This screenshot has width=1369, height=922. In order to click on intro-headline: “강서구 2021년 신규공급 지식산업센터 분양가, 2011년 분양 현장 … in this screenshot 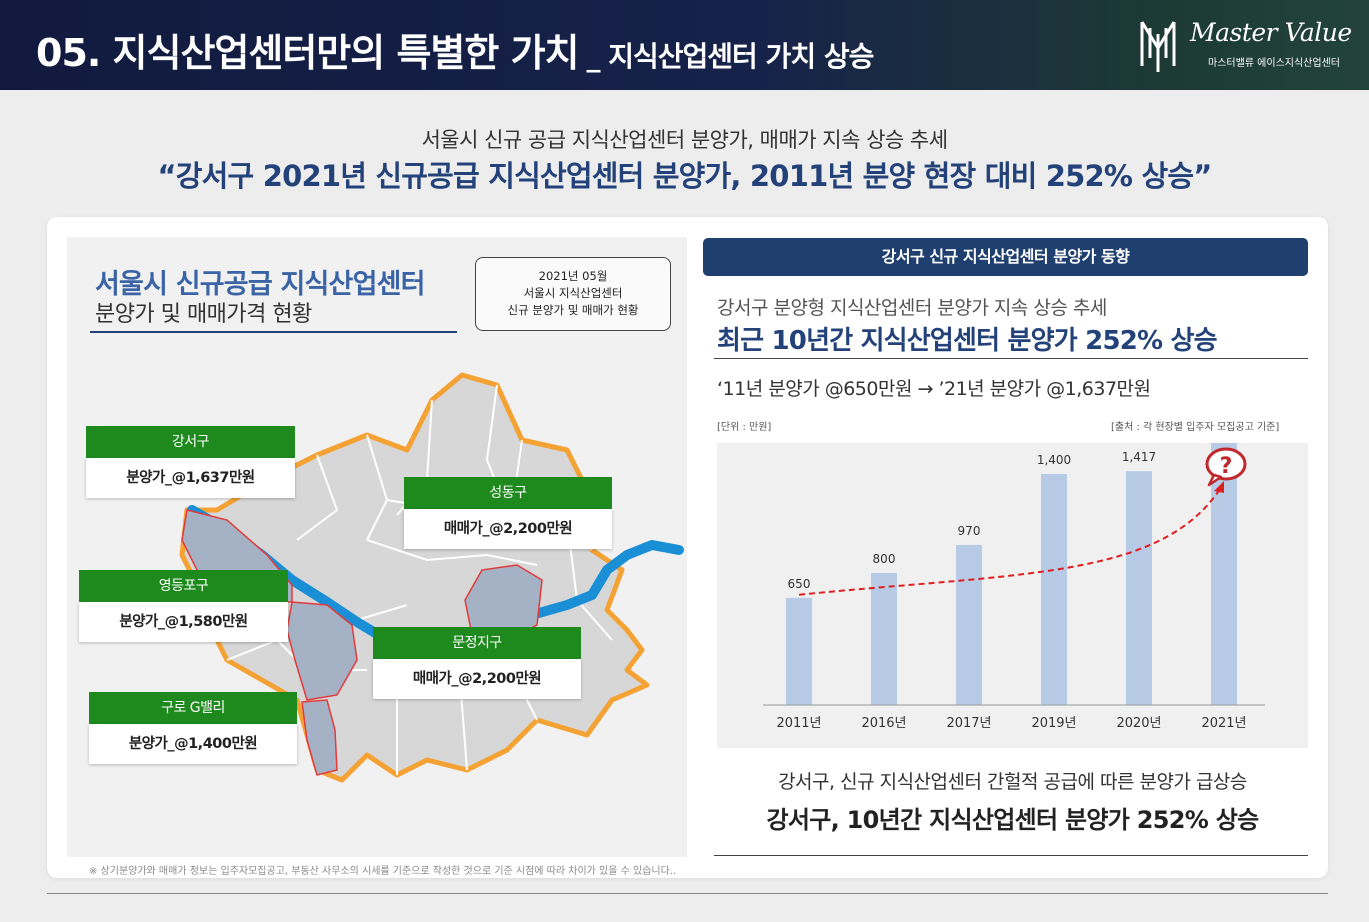, I will do `click(685, 176)`.